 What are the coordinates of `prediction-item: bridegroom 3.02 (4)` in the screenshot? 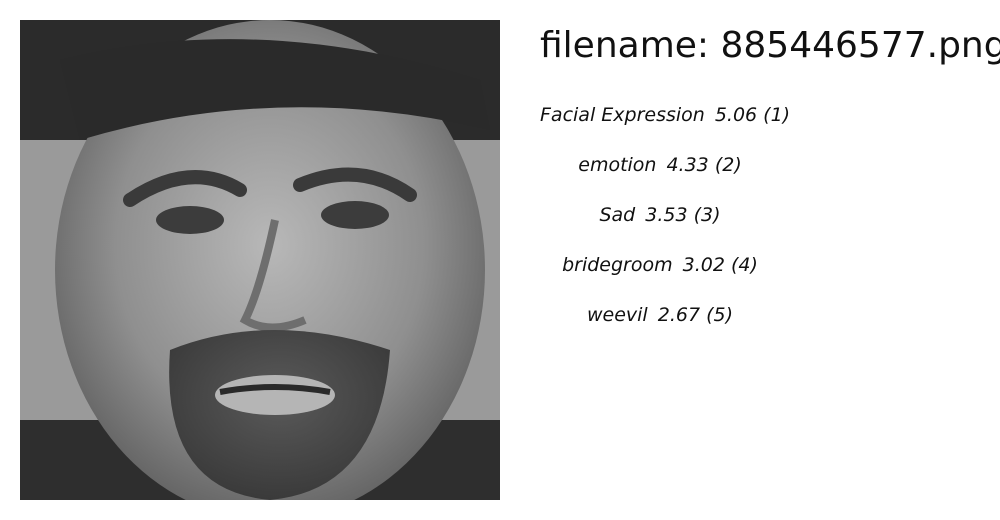 It's located at (660, 275).